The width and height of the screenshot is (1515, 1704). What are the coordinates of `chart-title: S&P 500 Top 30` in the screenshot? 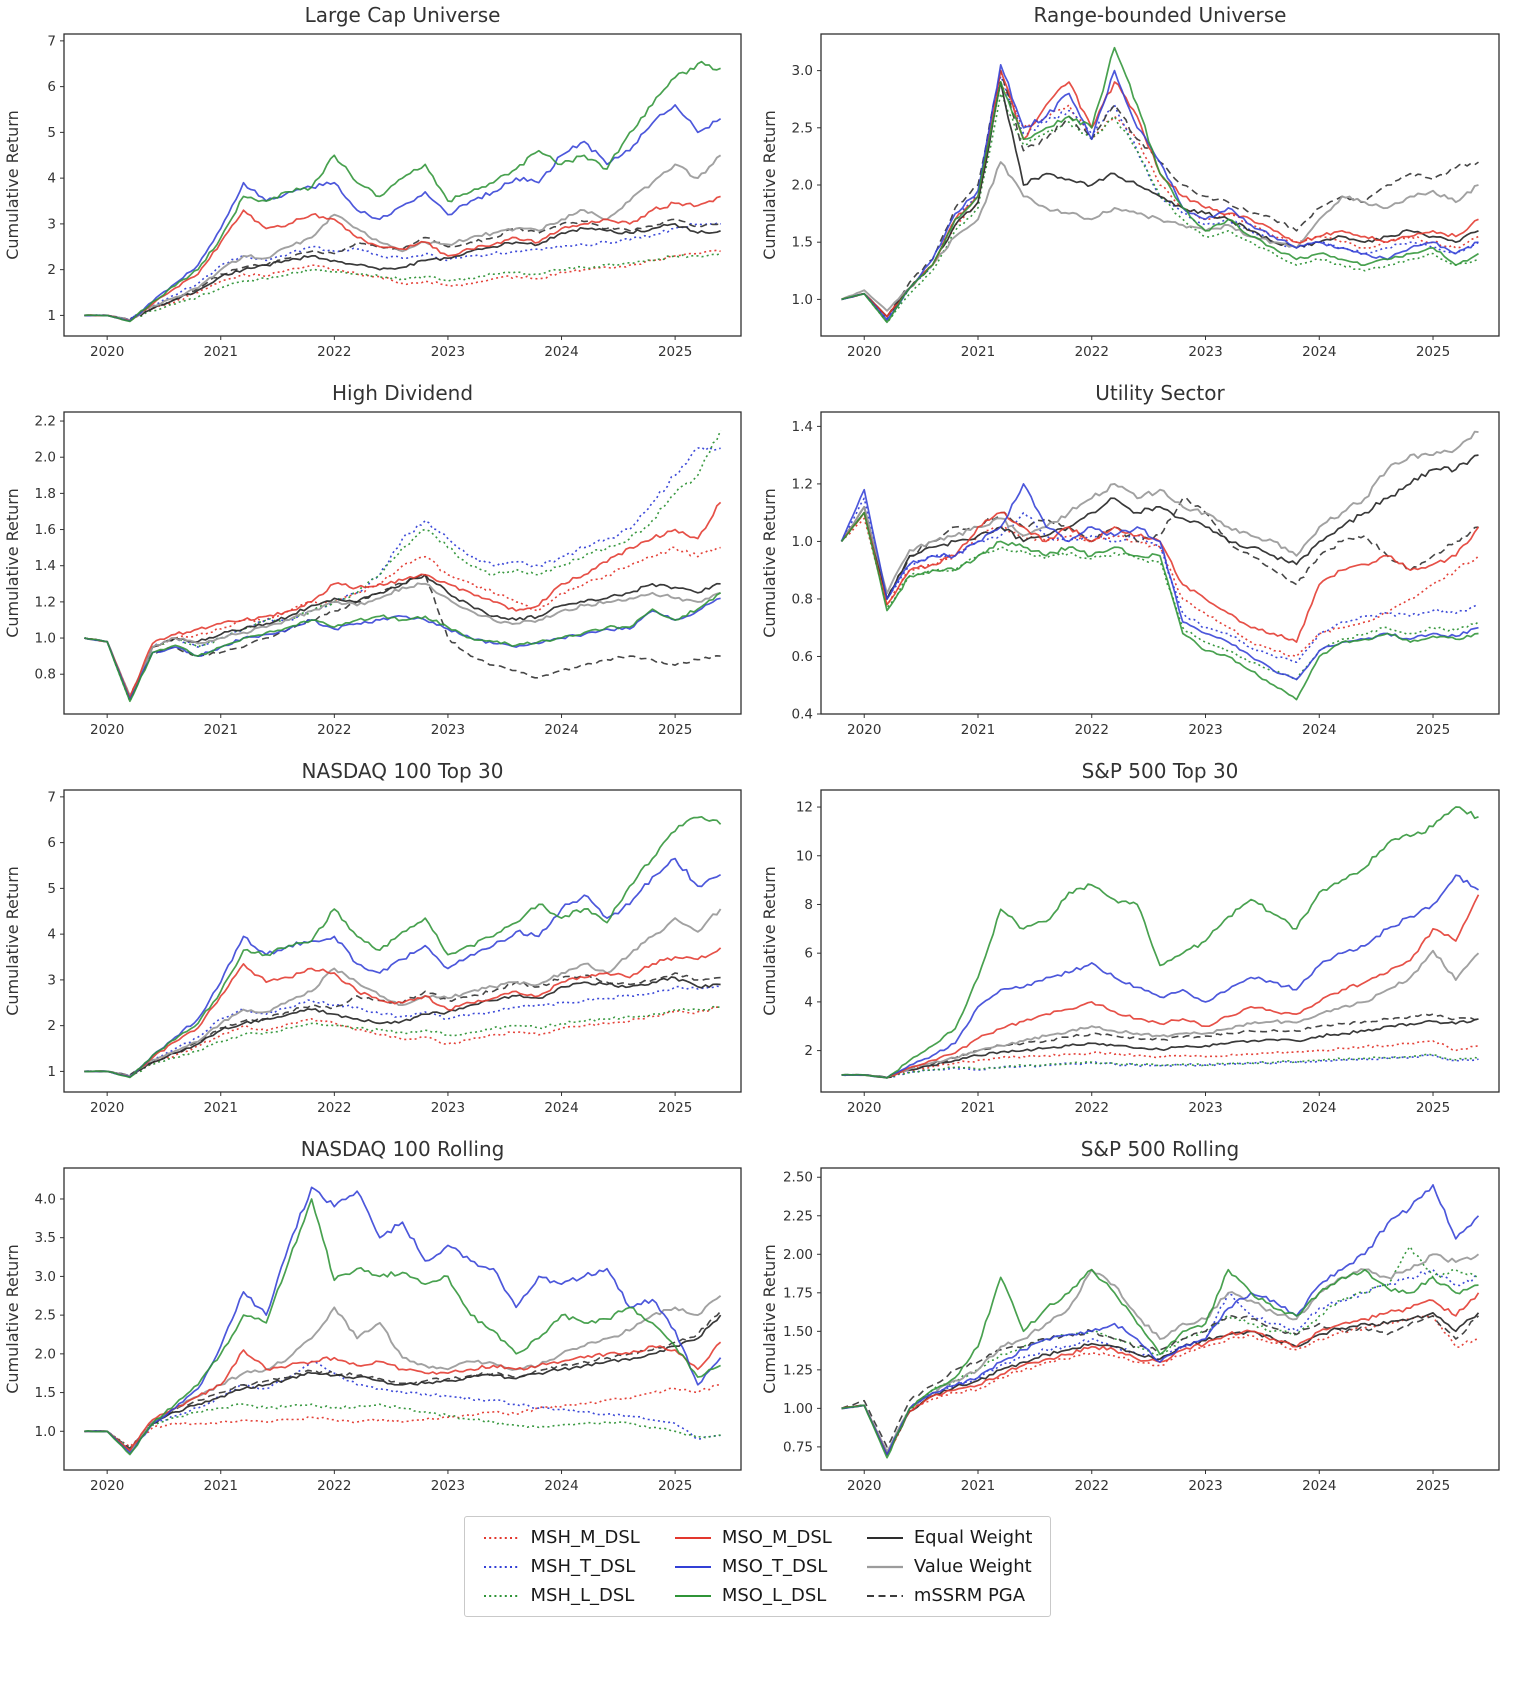 It's located at (1160, 771).